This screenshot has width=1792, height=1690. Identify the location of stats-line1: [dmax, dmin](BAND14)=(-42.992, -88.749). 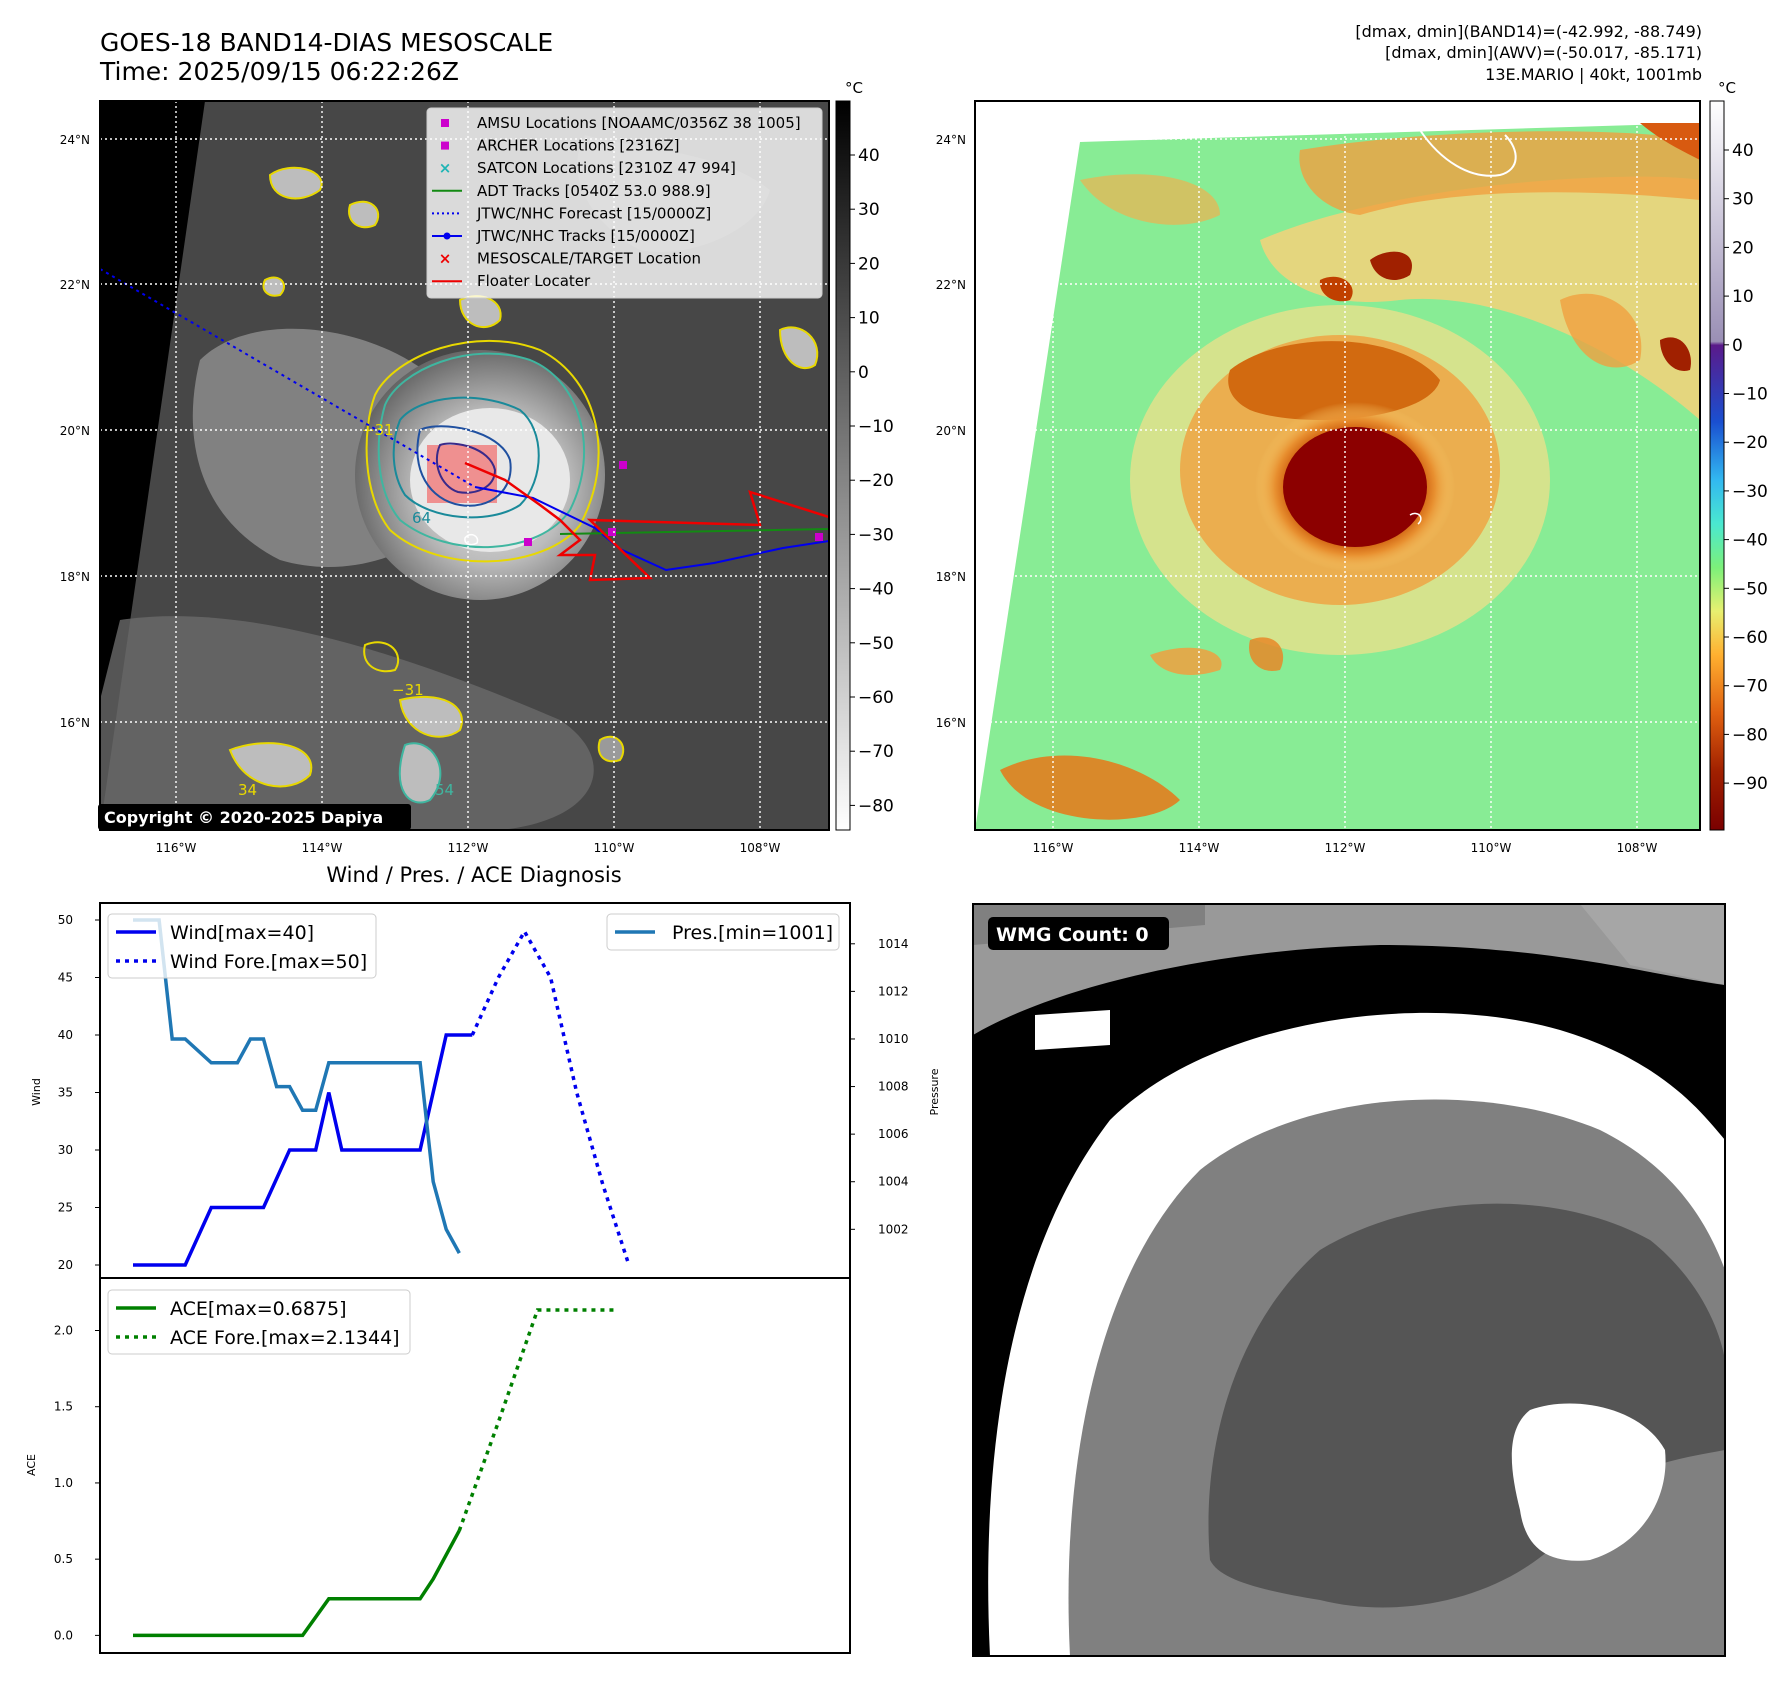
(1528, 31).